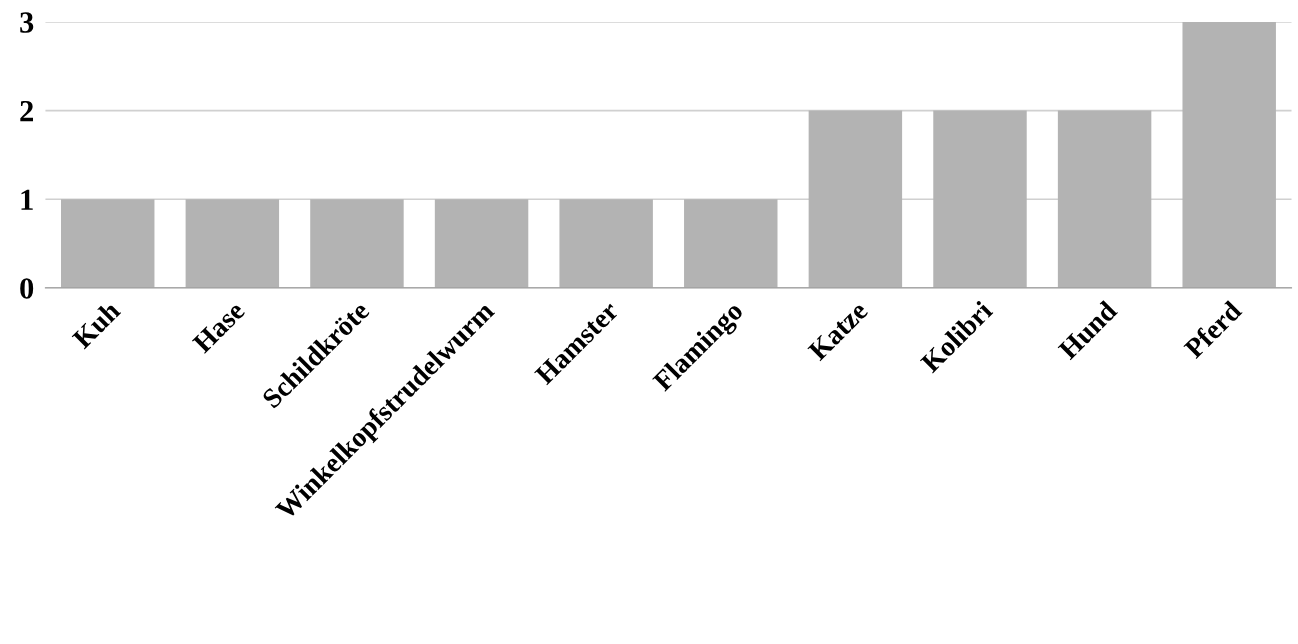 The image size is (1298, 644). I want to click on y-tick-label: 2, so click(27, 111).